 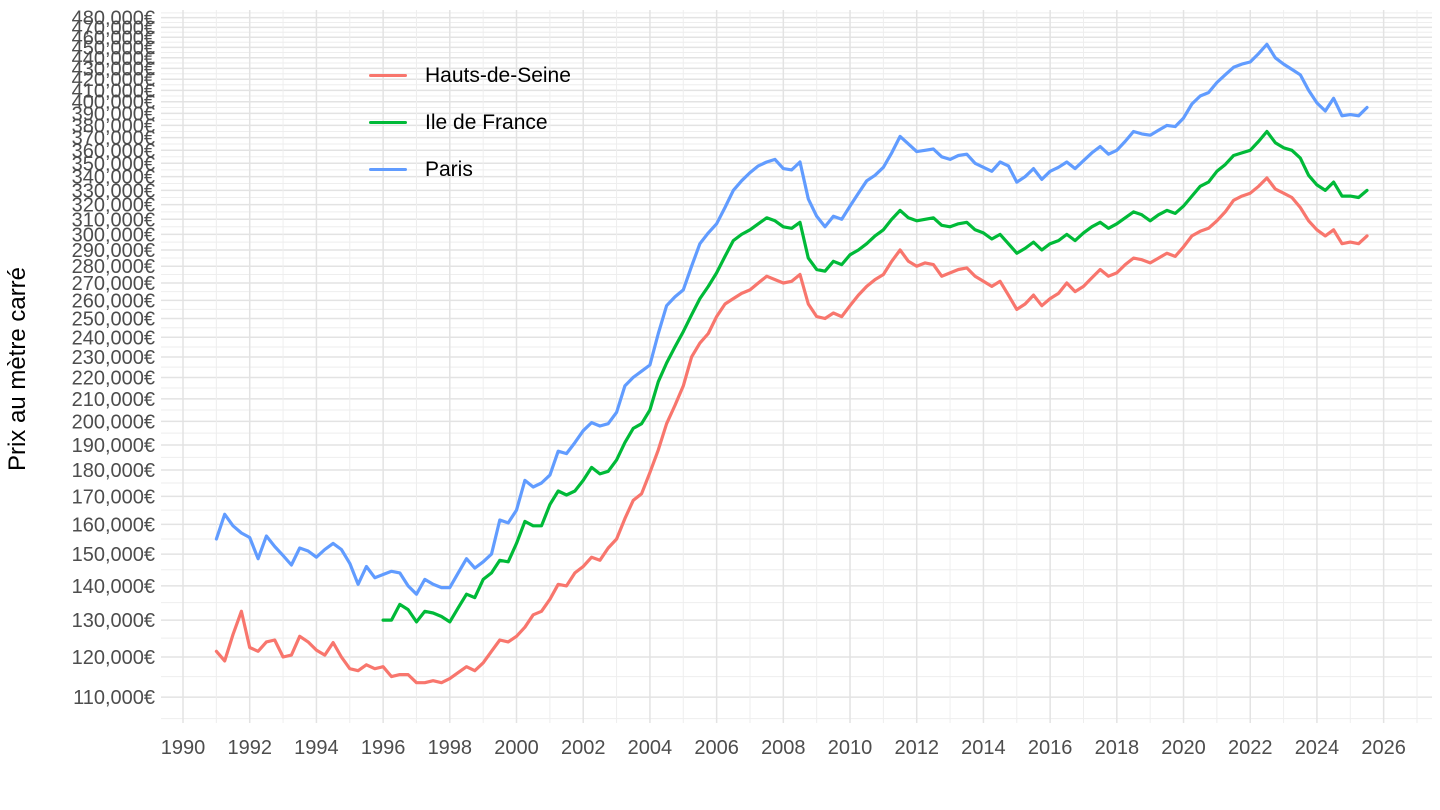 What do you see at coordinates (113, 319) in the screenshot?
I see `y-tick-label: 250,000€` at bounding box center [113, 319].